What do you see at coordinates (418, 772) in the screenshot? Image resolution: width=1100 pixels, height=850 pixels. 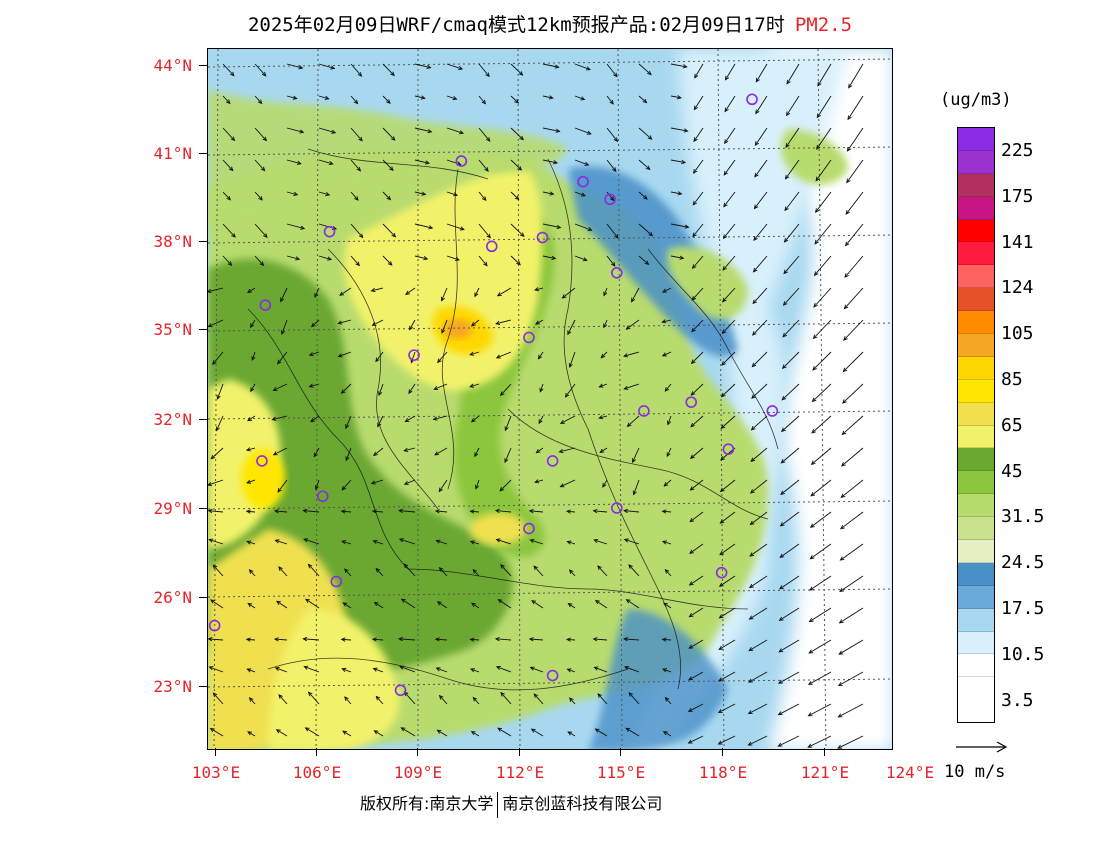 I see `lon-label-109e: 109°E` at bounding box center [418, 772].